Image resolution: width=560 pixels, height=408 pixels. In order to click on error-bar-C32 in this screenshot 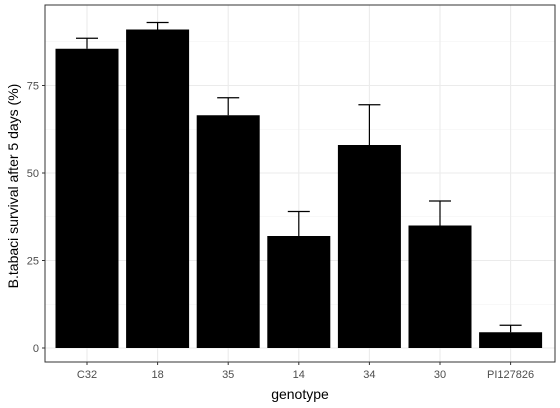, I will do `click(87, 43)`.